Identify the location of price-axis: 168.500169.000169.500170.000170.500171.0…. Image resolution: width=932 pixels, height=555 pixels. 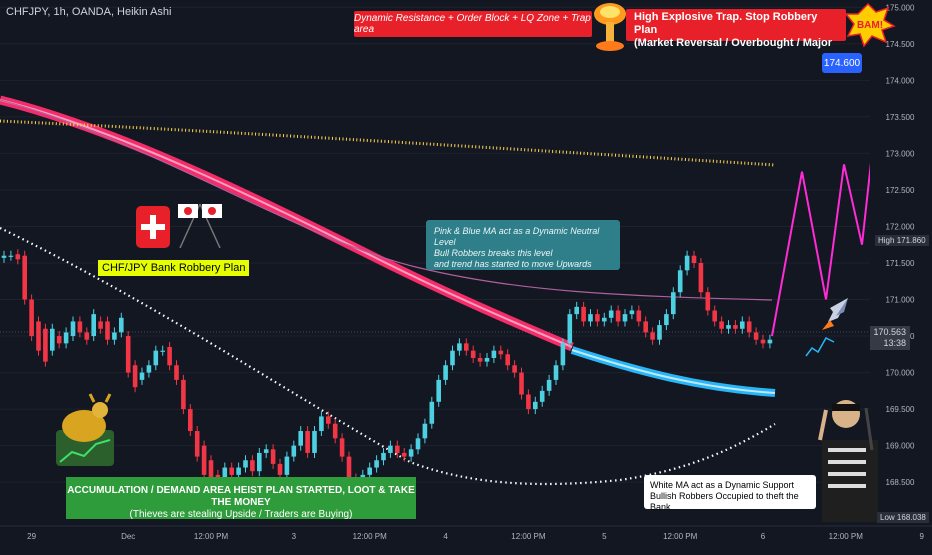
(901, 275).